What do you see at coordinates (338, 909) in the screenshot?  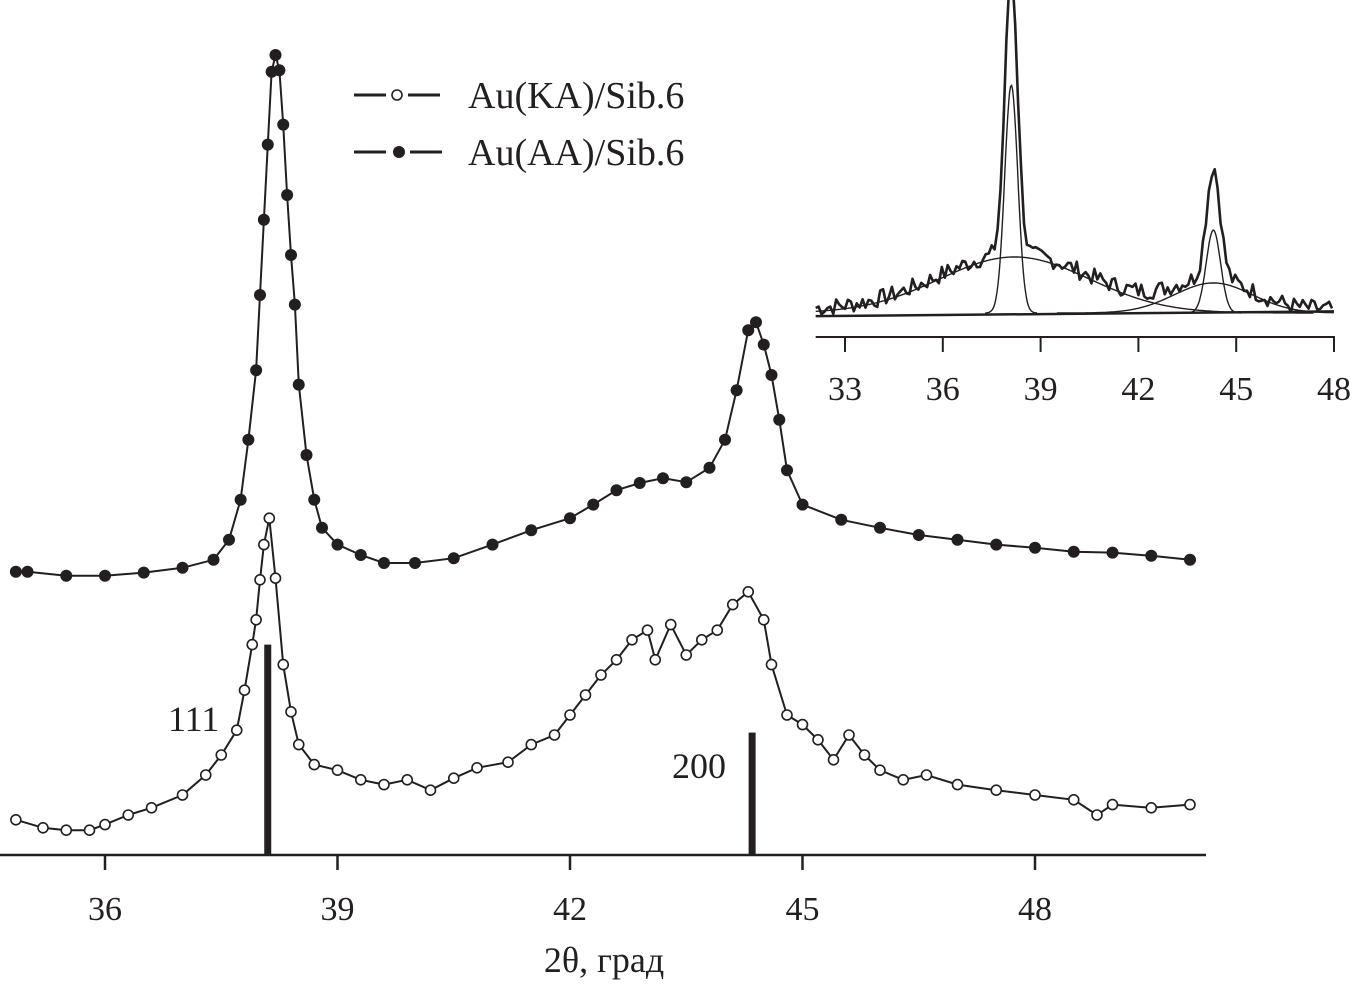 I see `x-tick-label: 39` at bounding box center [338, 909].